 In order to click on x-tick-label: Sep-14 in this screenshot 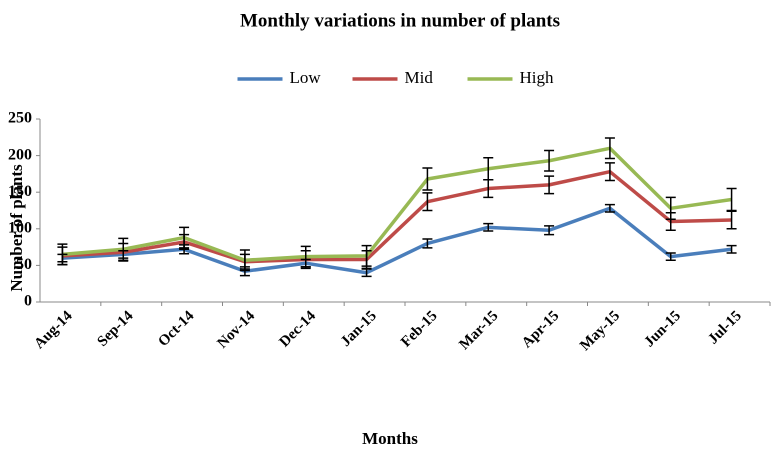, I will do `click(116, 329)`.